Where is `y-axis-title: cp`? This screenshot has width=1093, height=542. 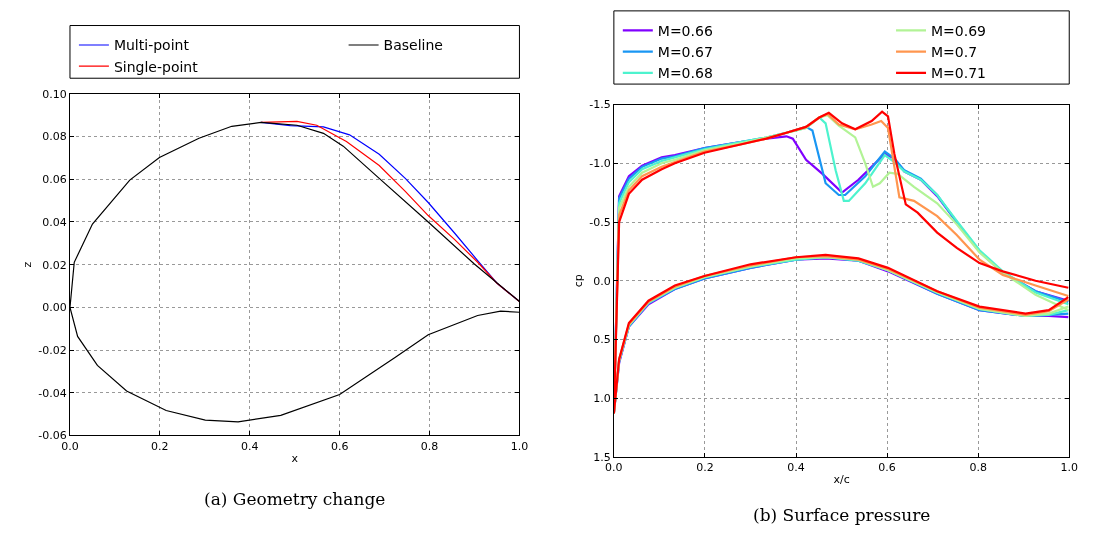
y-axis-title: cp is located at coordinates (578, 281).